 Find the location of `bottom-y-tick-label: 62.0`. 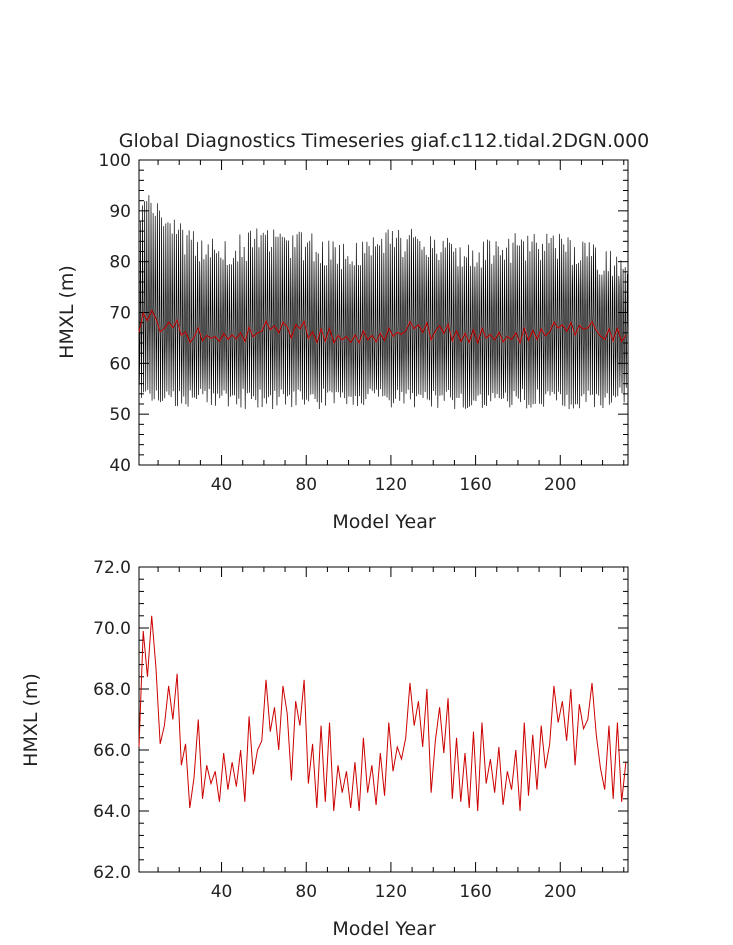

bottom-y-tick-label: 62.0 is located at coordinates (112, 873).